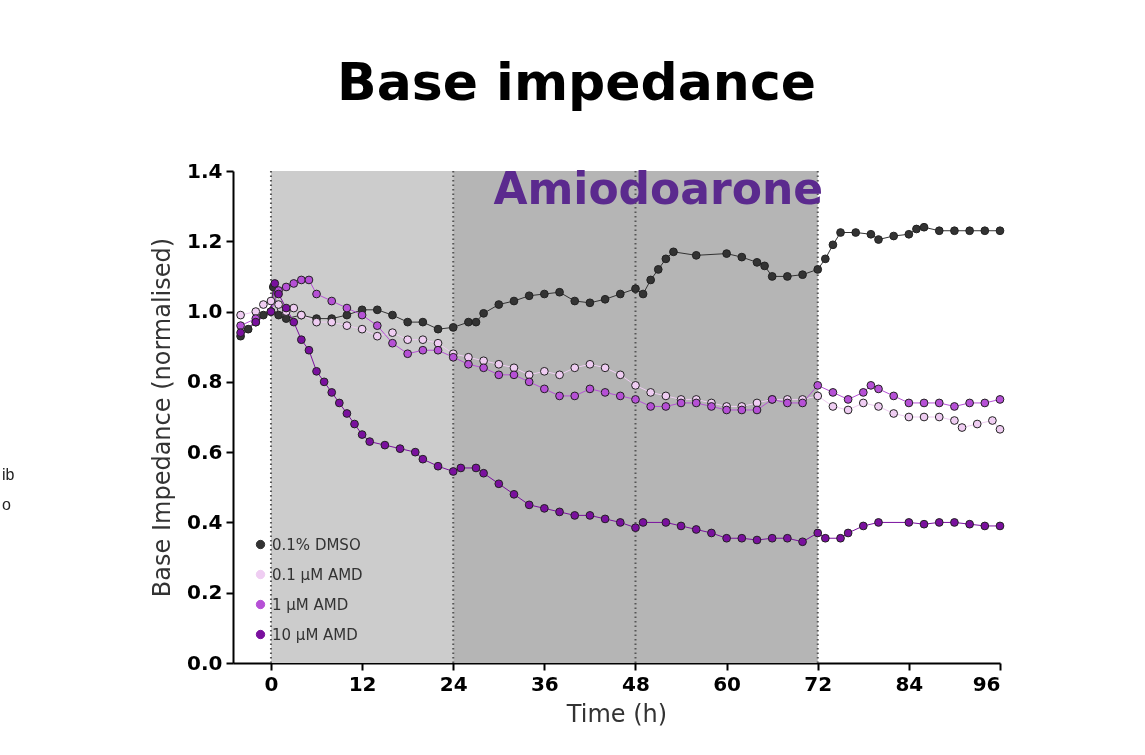 This screenshot has height=755, width=1145. Describe the element at coordinates (271, 683) in the screenshot. I see `x-tick-label: 0` at that location.